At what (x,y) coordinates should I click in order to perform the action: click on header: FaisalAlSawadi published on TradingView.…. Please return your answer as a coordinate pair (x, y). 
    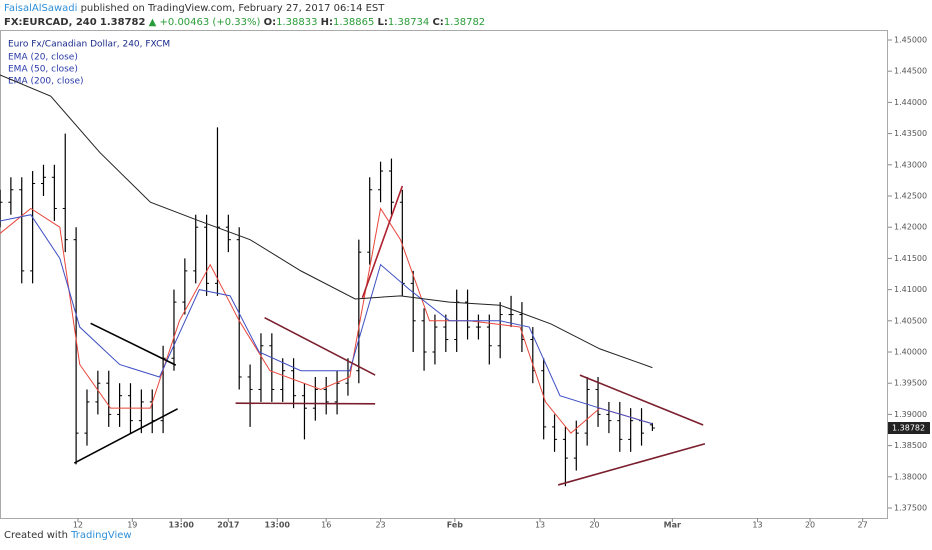
    Looking at the image, I should click on (244, 16).